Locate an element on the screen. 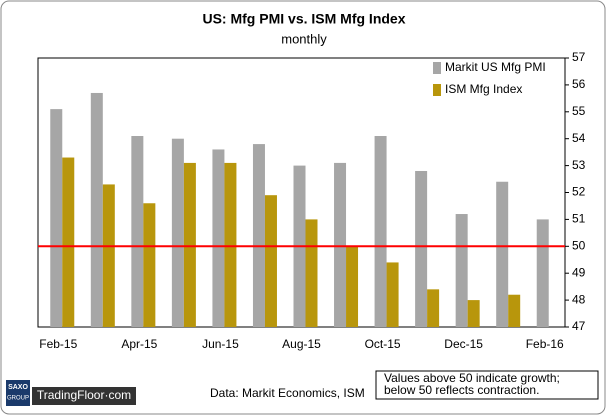  chart-title: US: Mfg PMI vs. ISM Mfg Index is located at coordinates (303, 19).